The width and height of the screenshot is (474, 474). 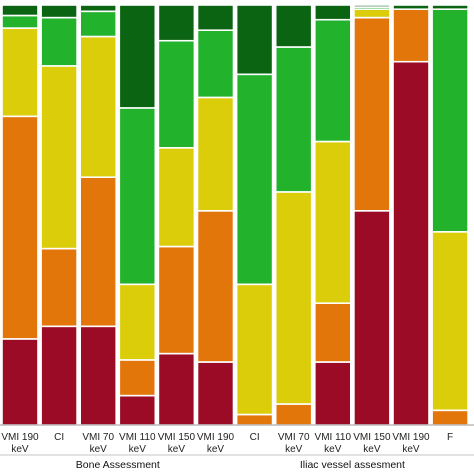 I want to click on axis-frame, so click(x=237, y=440).